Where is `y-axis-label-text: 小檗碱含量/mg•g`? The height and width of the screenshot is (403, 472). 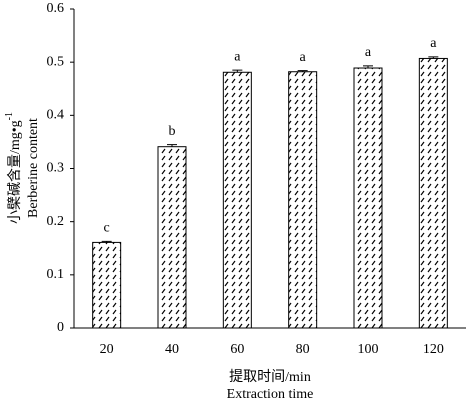
y-axis-label-text: 小檗碱含量/mg•g is located at coordinates (15, 172).